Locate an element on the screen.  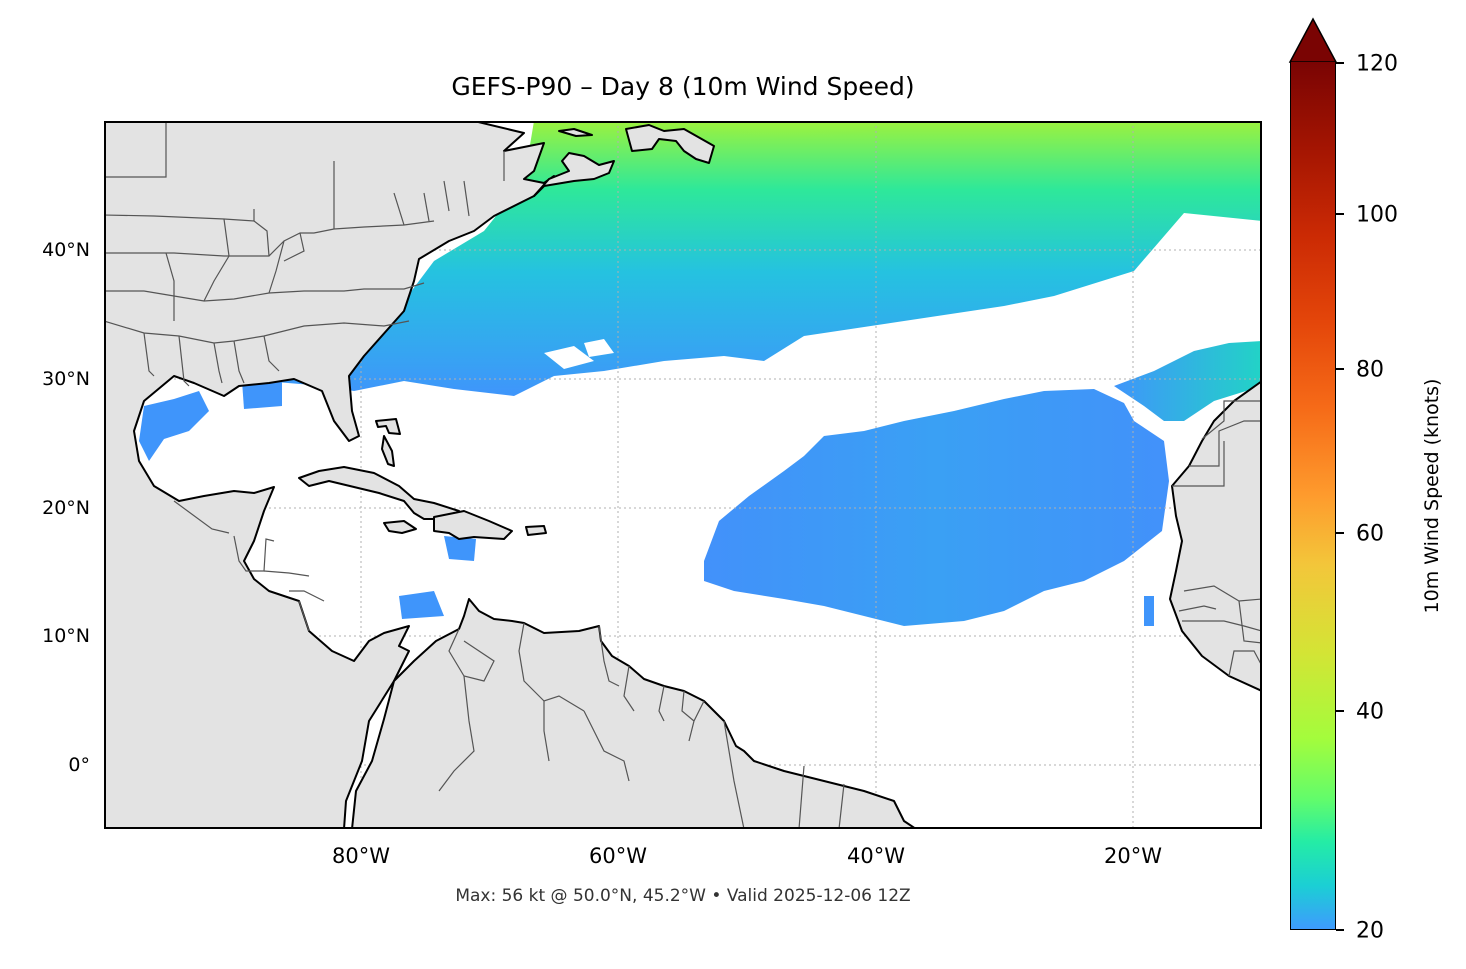
colorbar-label-80: 80 is located at coordinates (1370, 370).